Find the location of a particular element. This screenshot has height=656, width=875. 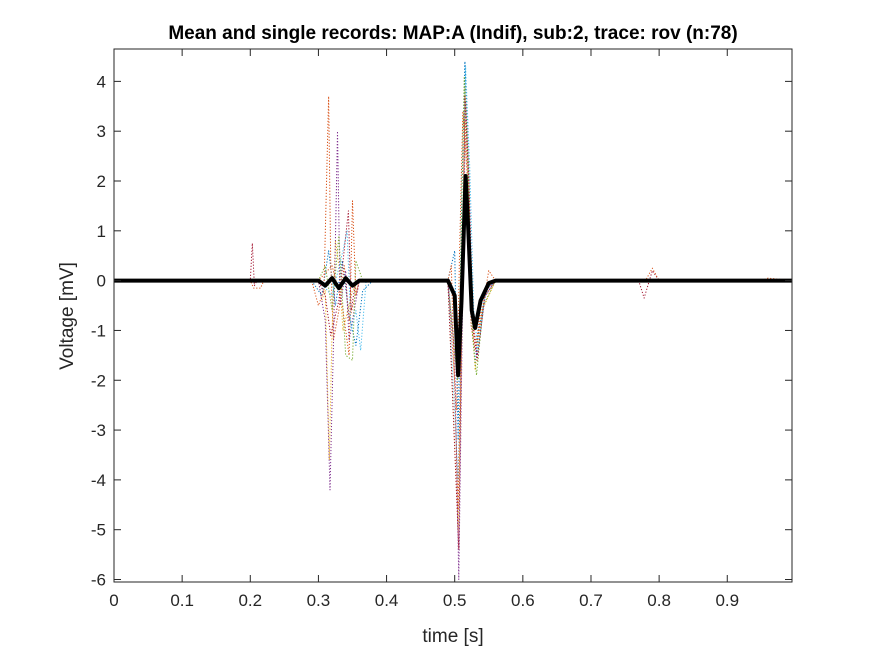

y-tick-label: 3 is located at coordinates (101, 131).